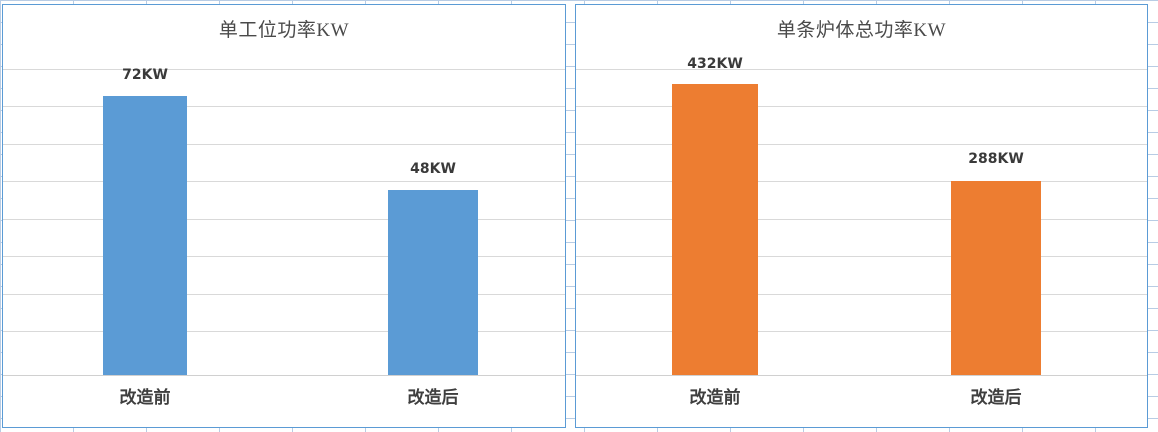  I want to click on data-label-before: 72KW, so click(145, 75).